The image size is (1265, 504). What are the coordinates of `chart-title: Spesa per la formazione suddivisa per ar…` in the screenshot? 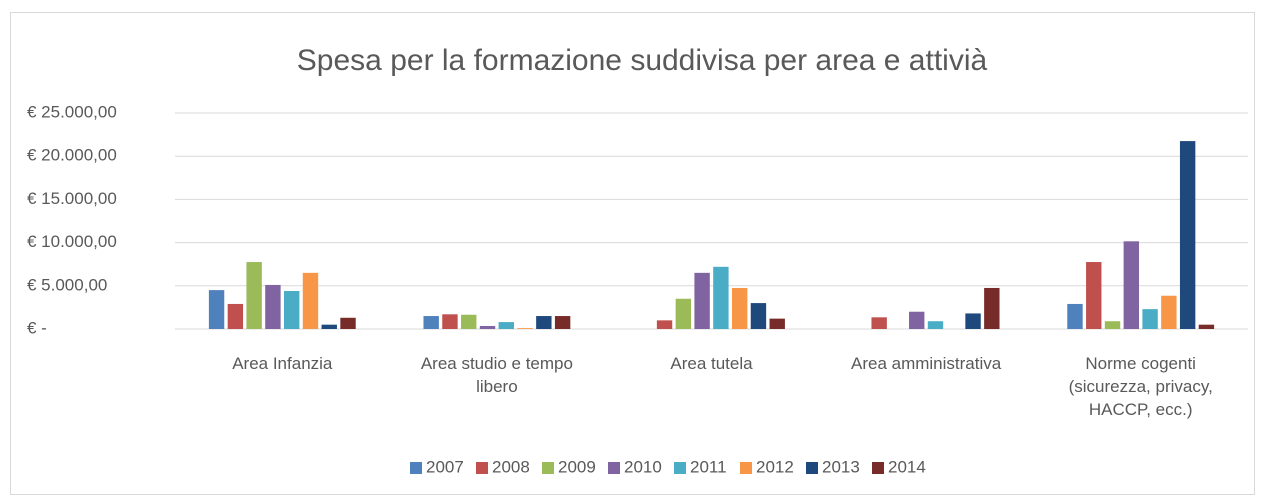 It's located at (642, 60).